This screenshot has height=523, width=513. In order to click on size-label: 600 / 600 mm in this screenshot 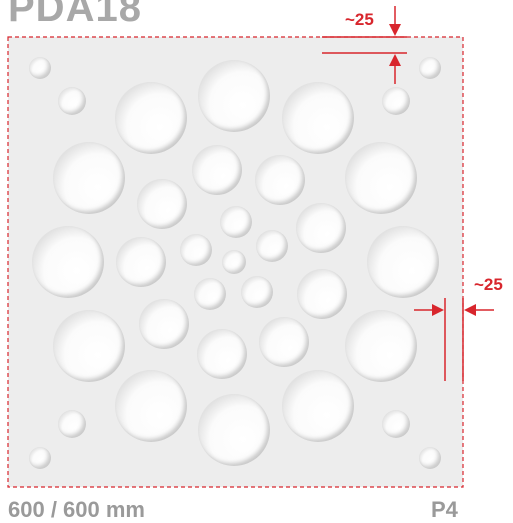, I will do `click(76, 509)`.